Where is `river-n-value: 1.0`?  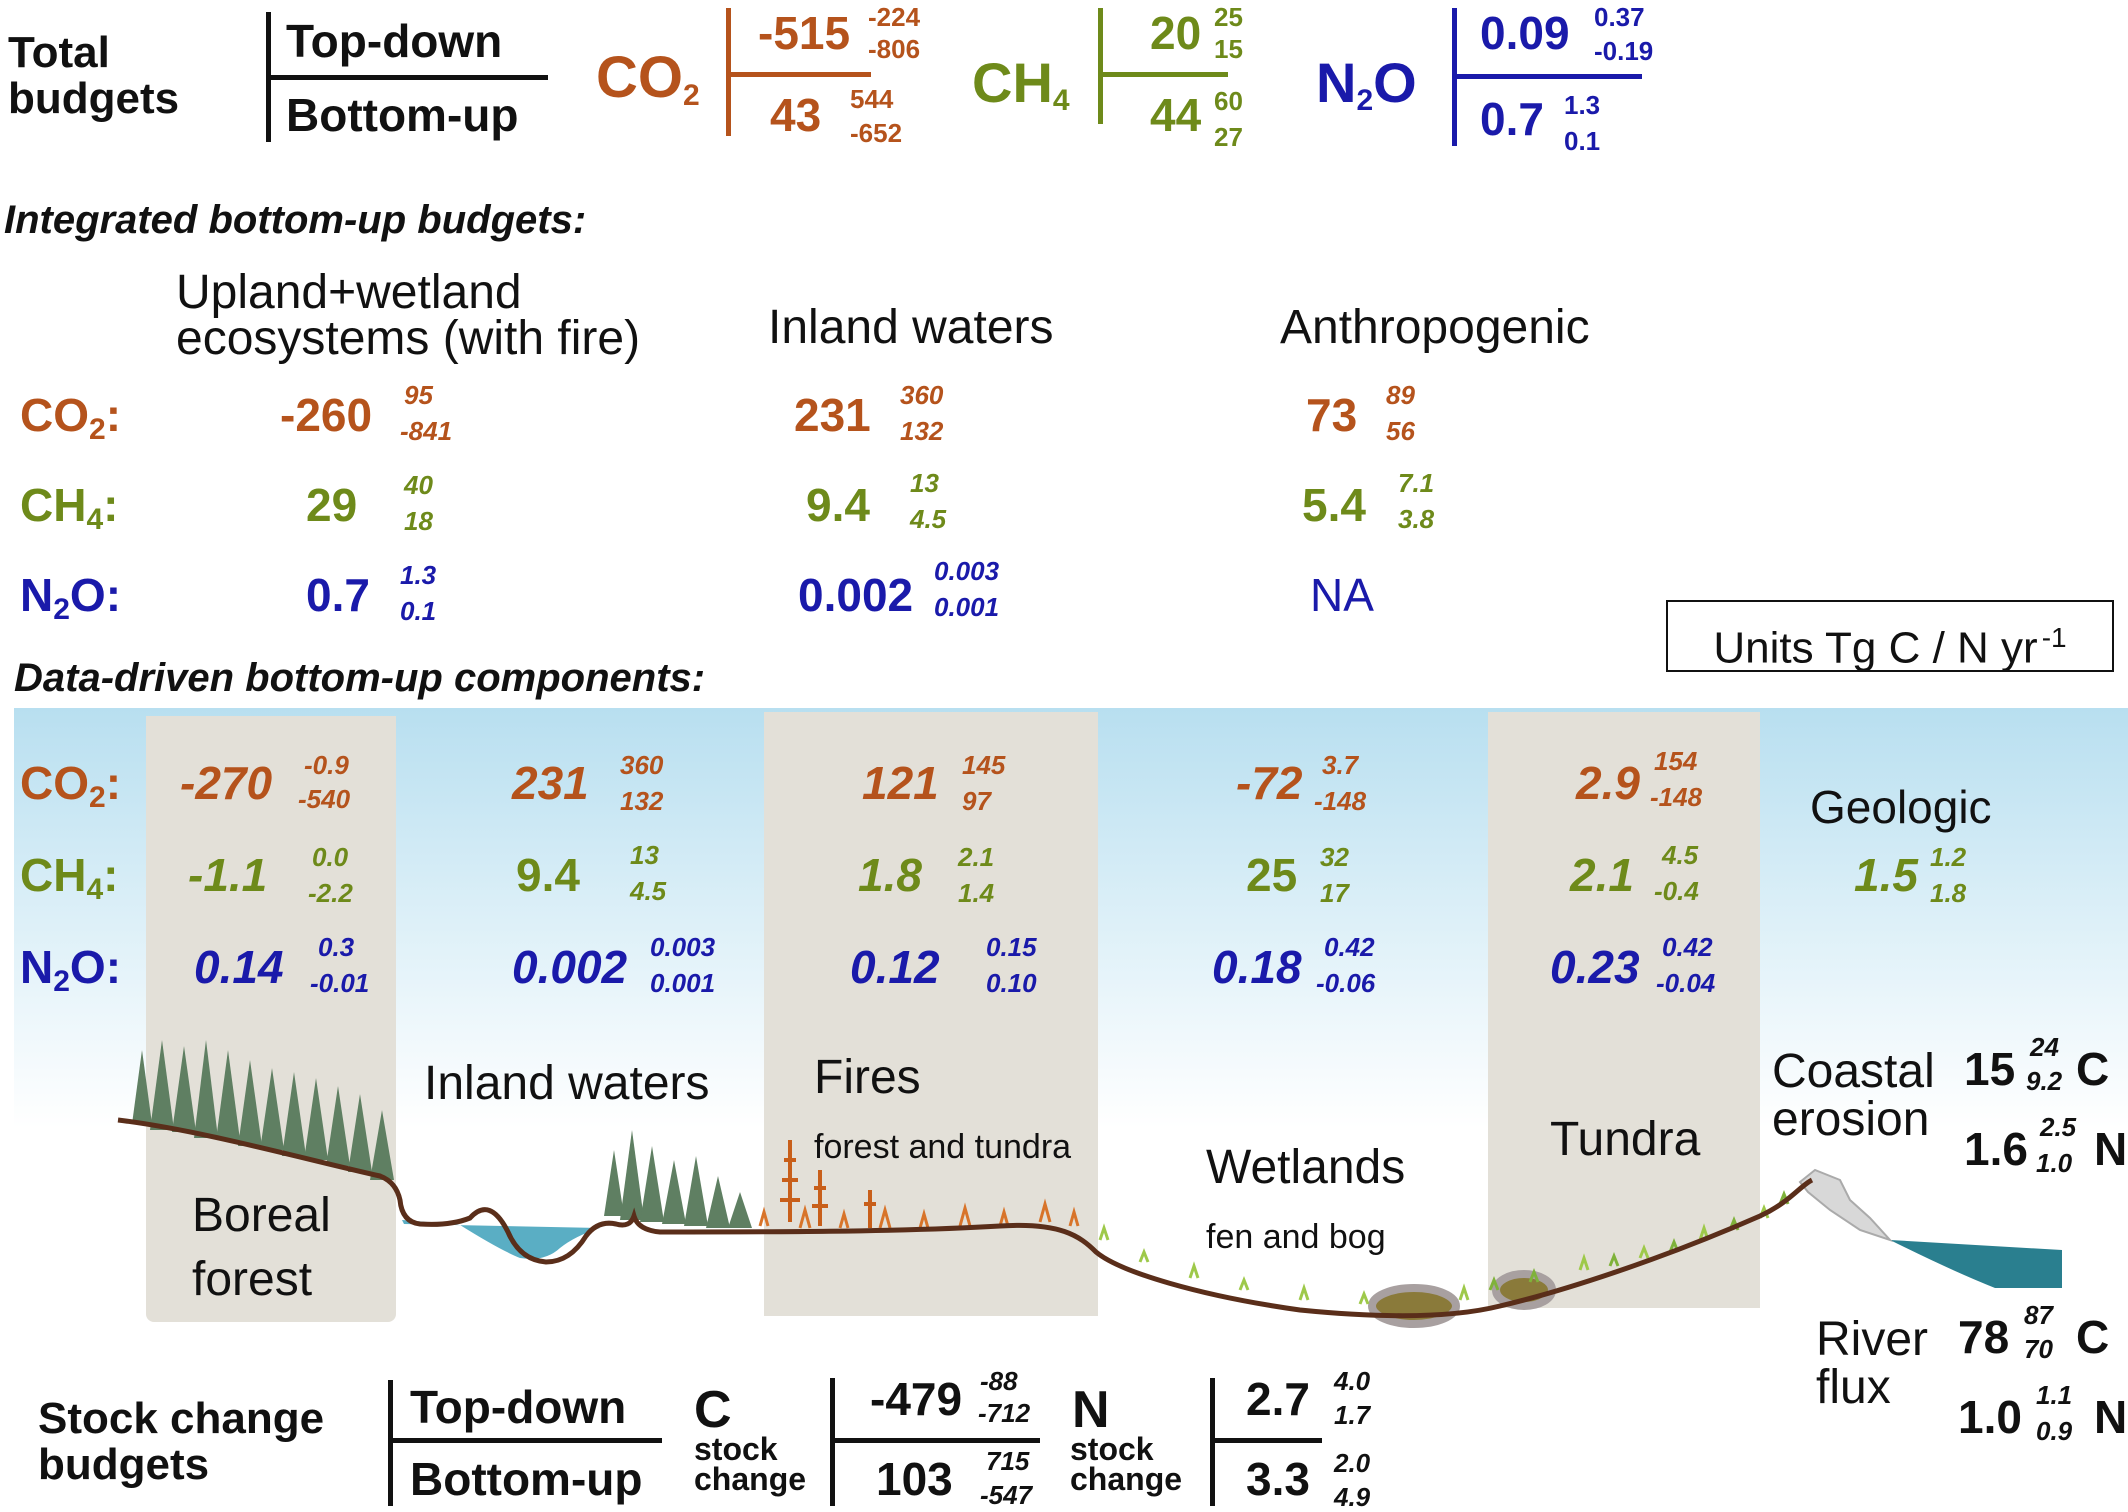 river-n-value: 1.0 is located at coordinates (1990, 1417).